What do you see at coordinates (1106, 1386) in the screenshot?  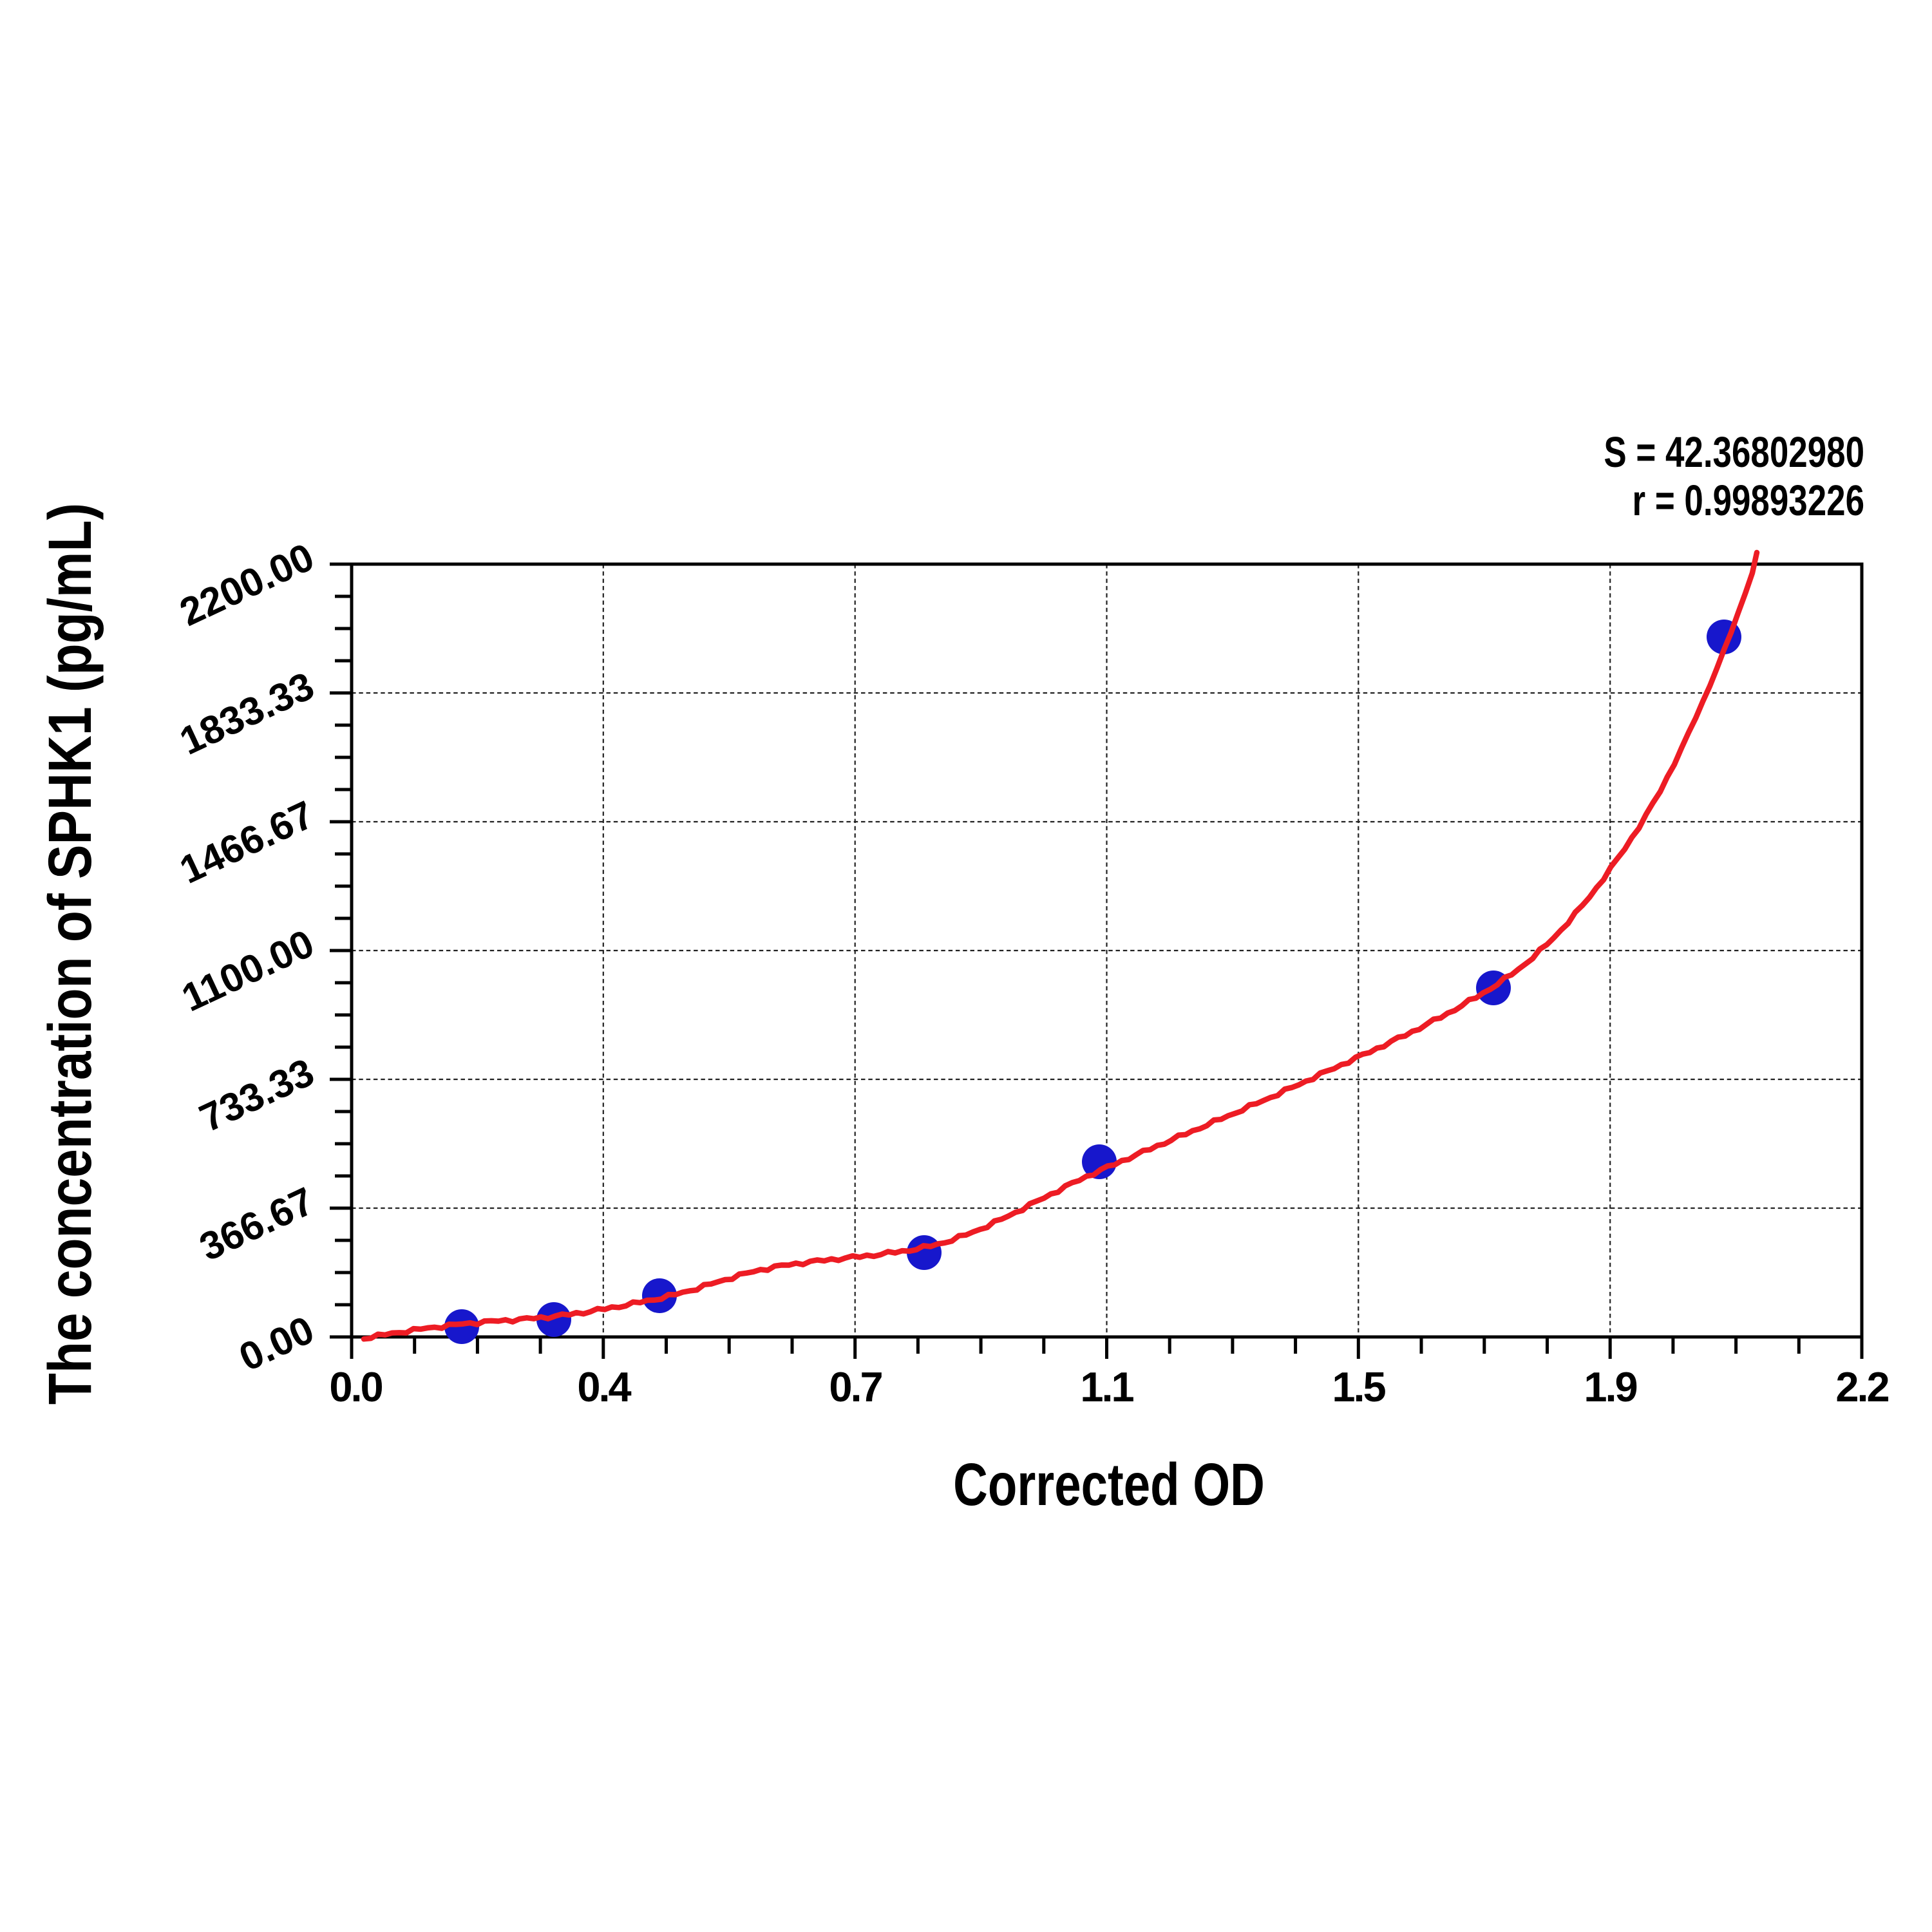 I see `svg-text: 1.1` at bounding box center [1106, 1386].